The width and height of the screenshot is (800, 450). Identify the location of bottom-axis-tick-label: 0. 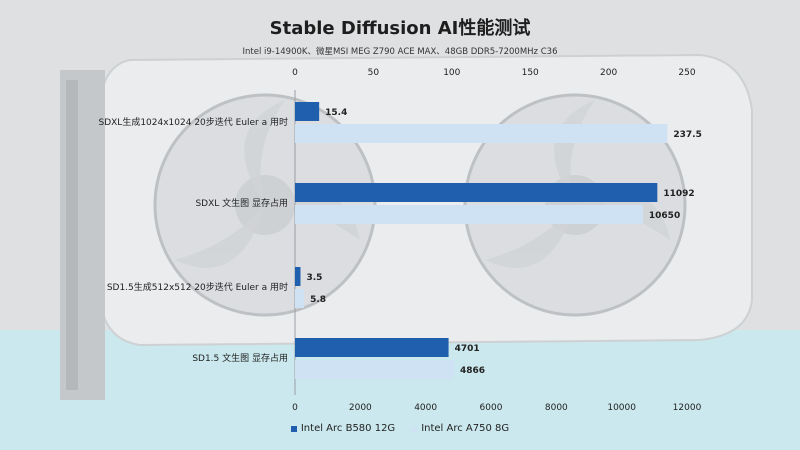
(295, 408).